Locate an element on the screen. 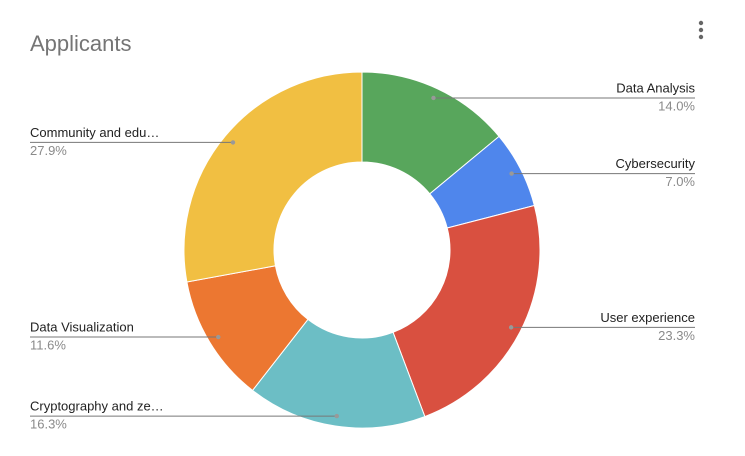 This screenshot has height=456, width=745. chart-title: Applicants is located at coordinates (81, 43).